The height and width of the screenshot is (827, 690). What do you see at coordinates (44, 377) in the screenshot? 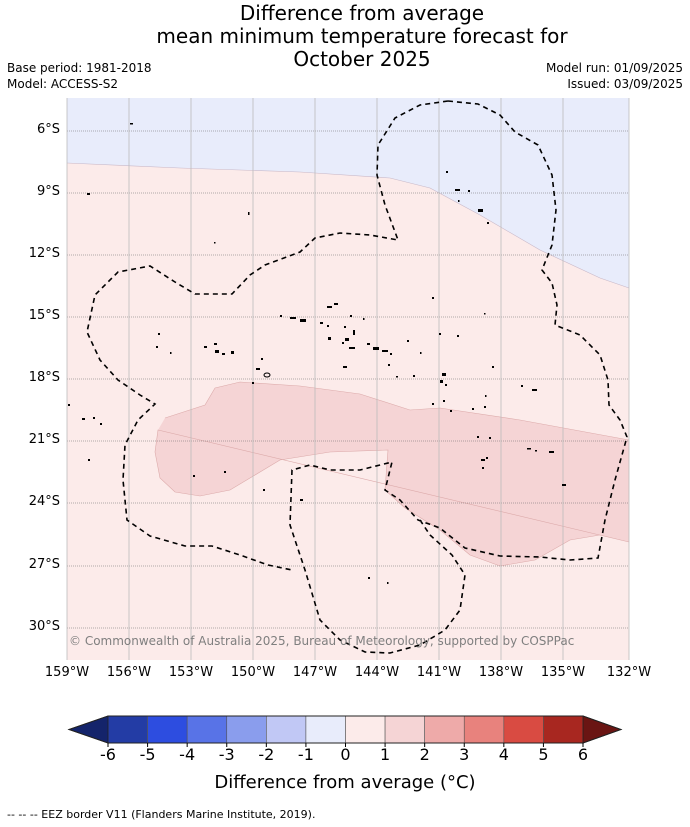
I see `latitude-label: 18°S` at bounding box center [44, 377].